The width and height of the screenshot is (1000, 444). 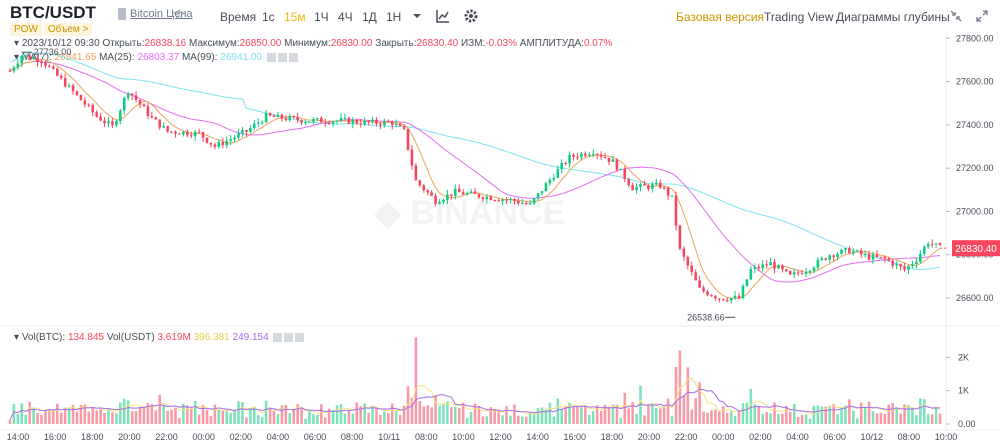 What do you see at coordinates (26, 29) in the screenshot?
I see `tag-pow: POW` at bounding box center [26, 29].